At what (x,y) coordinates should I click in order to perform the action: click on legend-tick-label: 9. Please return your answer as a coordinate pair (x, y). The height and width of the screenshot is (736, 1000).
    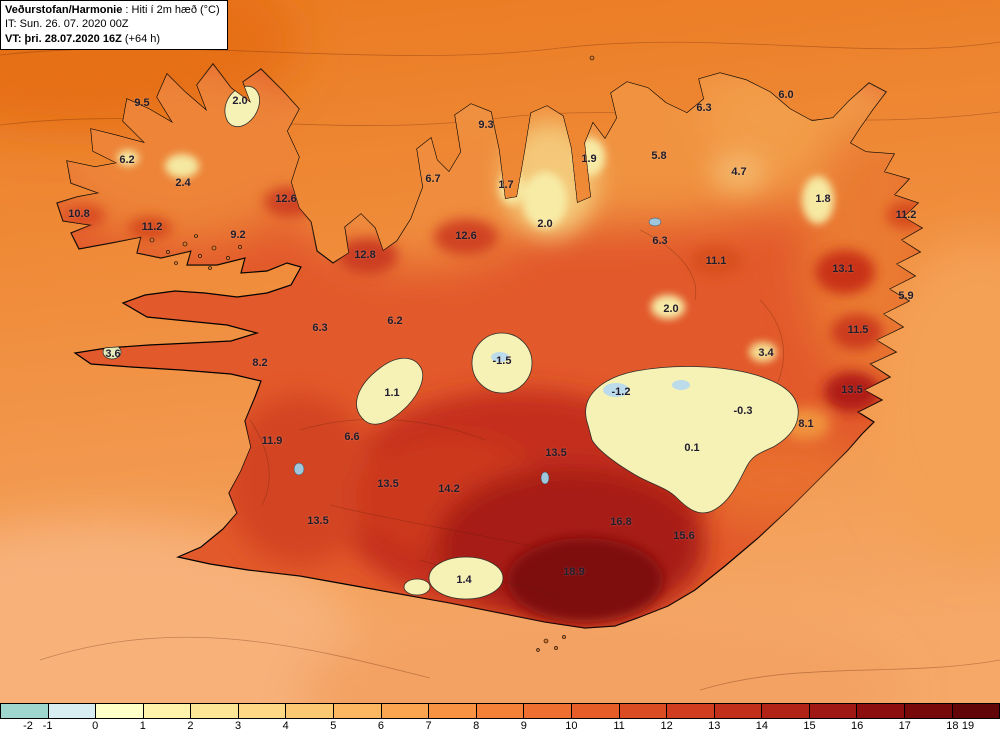
    Looking at the image, I should click on (523, 726).